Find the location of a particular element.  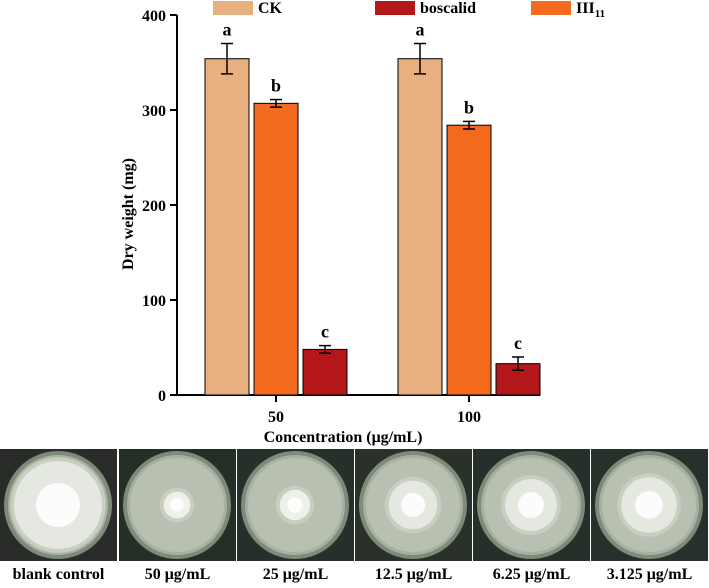

y-tick-label: 100 is located at coordinates (154, 301).